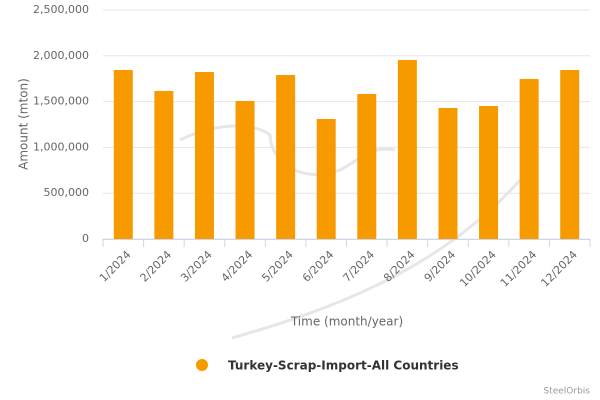 The image size is (600, 400). I want to click on y-tick-label: 0, so click(85, 238).